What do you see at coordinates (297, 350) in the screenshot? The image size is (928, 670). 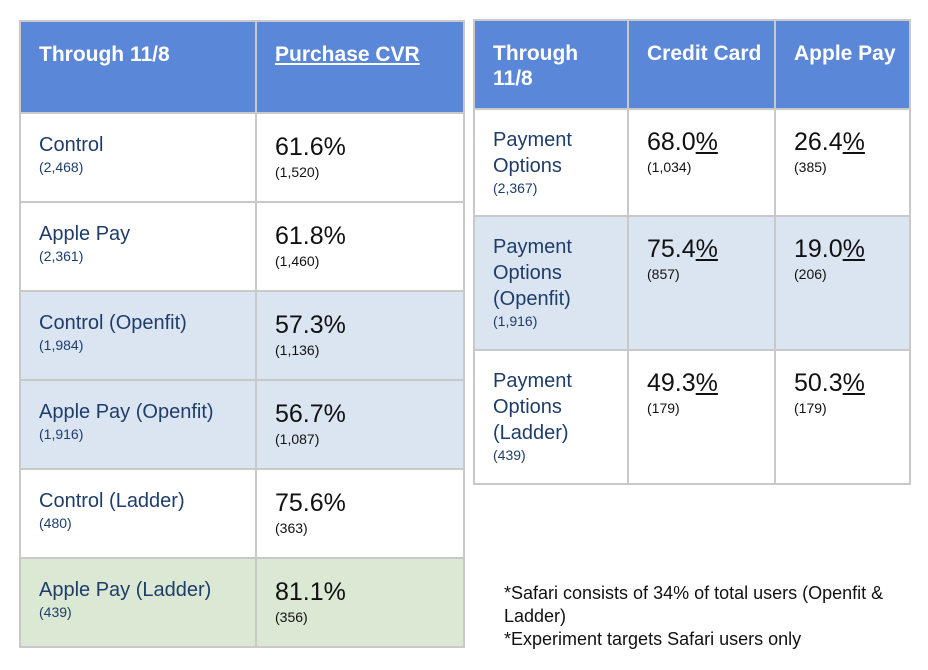 I see `row-value-count: (1,136)` at bounding box center [297, 350].